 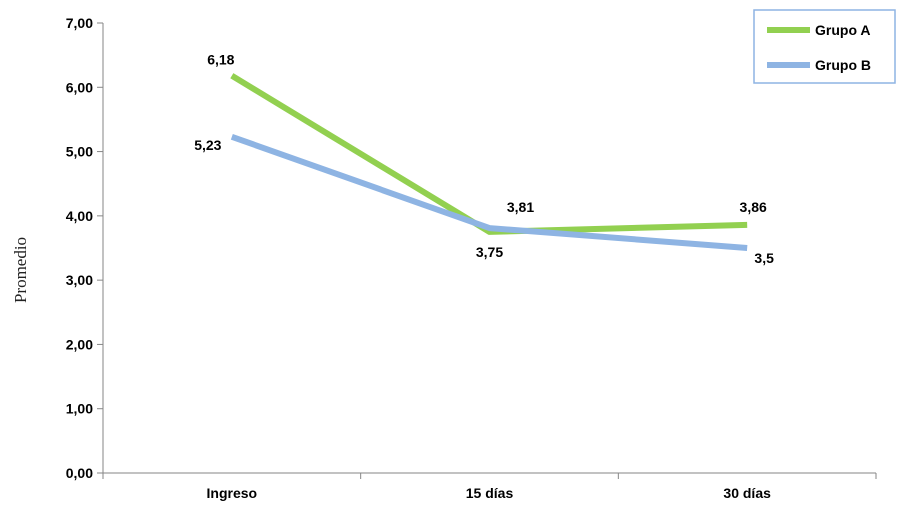 What do you see at coordinates (490, 493) in the screenshot?
I see `x-tick-label: 15 días` at bounding box center [490, 493].